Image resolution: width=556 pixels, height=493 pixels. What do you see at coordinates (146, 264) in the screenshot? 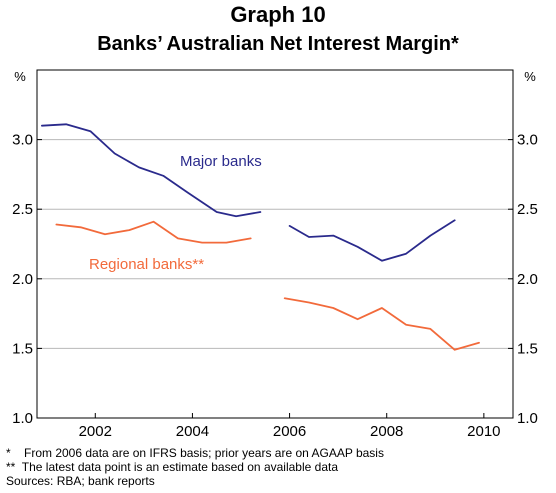
I see `legend-label-regional-banks: Regional banks**` at bounding box center [146, 264].